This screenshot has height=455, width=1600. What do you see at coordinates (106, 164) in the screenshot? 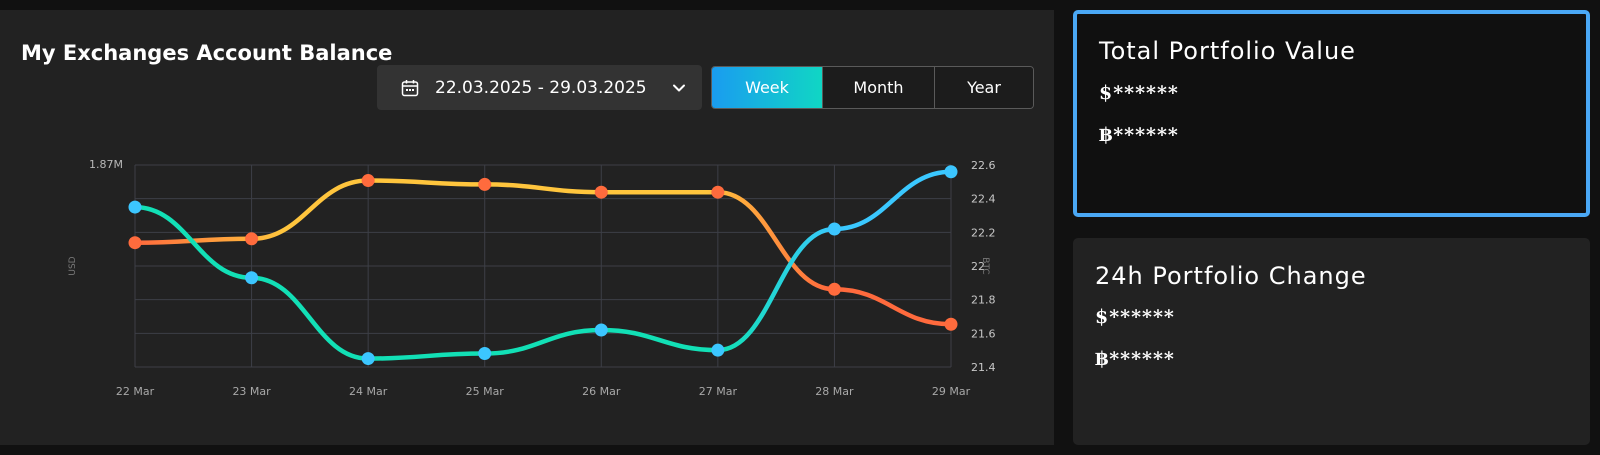
I see `left-top-tick-label: 1.87M` at bounding box center [106, 164].